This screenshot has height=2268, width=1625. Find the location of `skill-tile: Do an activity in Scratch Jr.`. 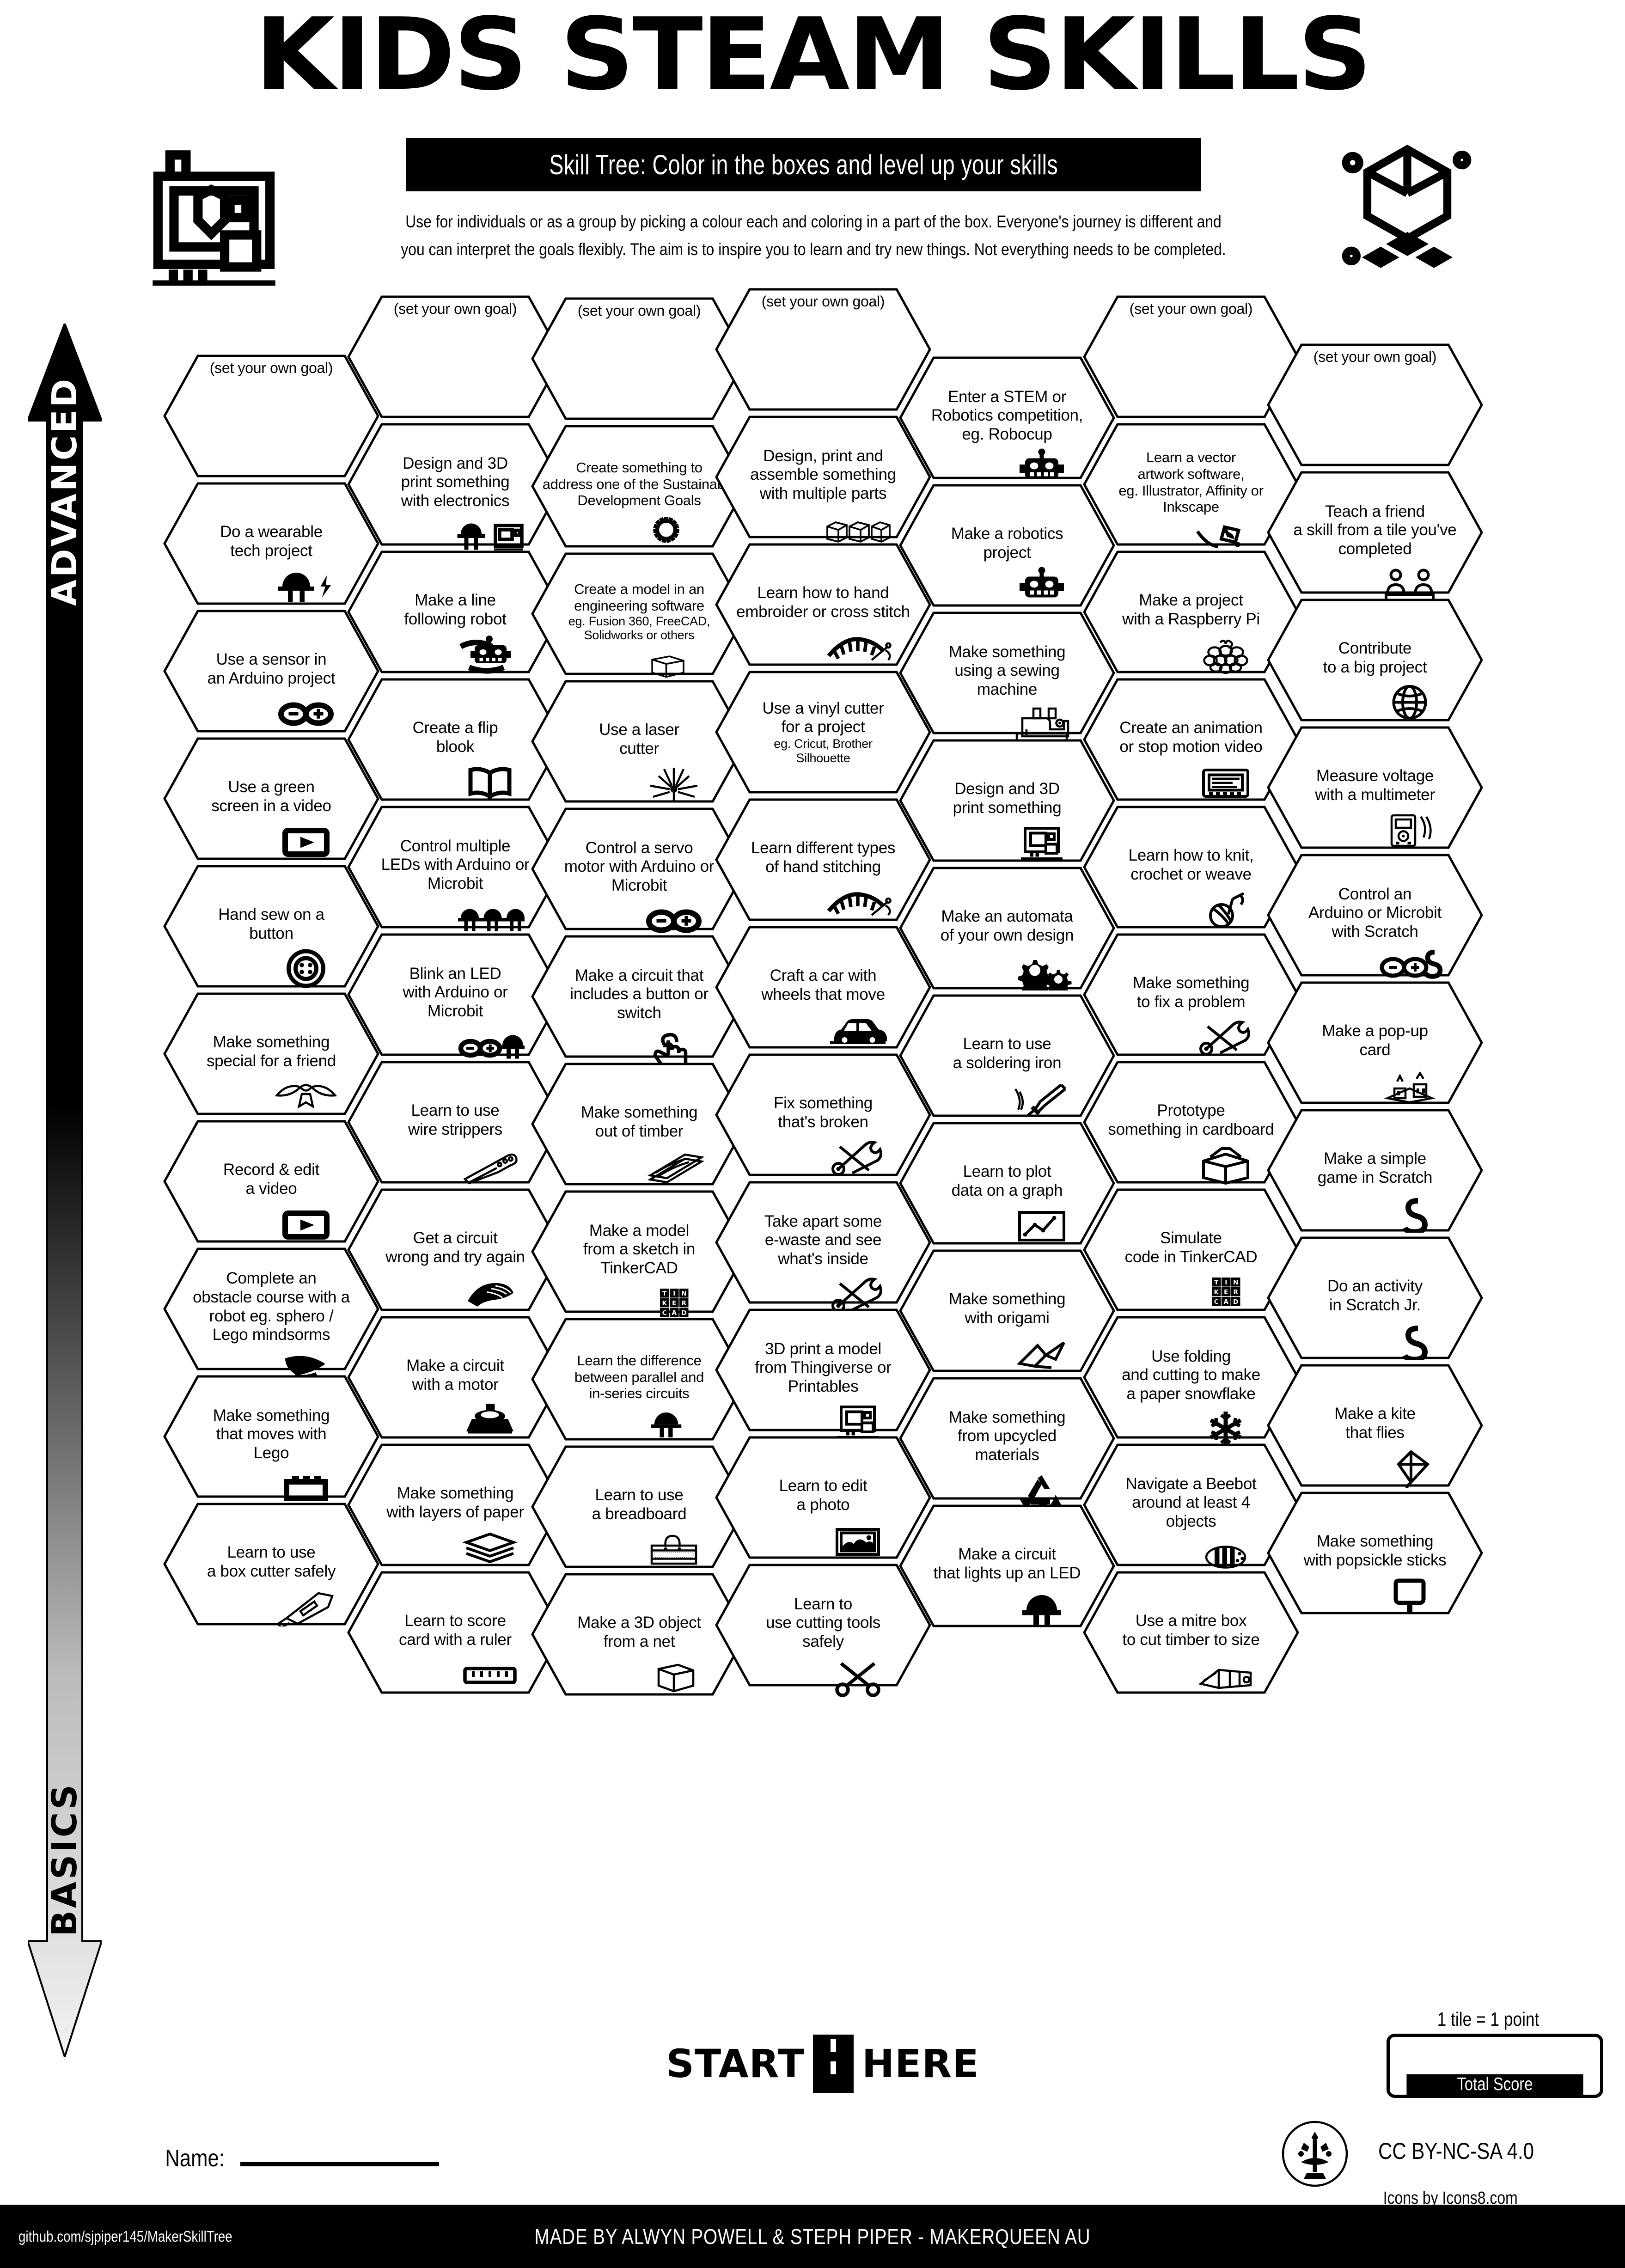

skill-tile: Do an activity in Scratch Jr. is located at coordinates (1375, 1298).